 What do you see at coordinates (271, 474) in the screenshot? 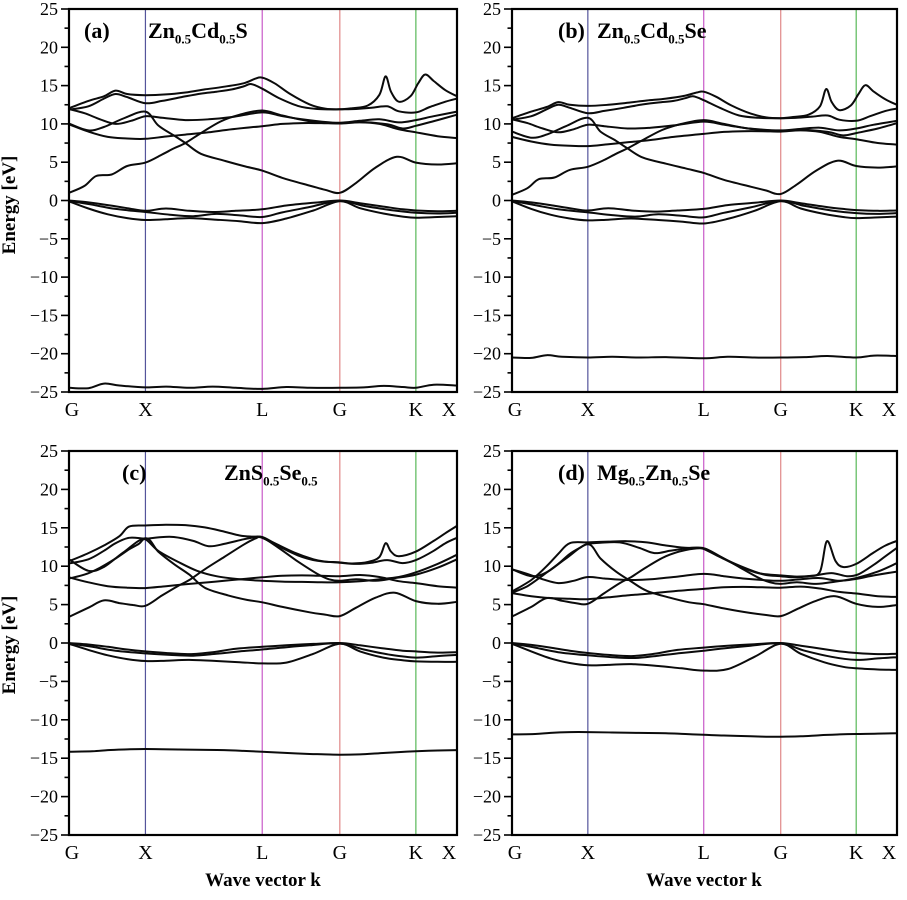
I see `panel-title-c: ZnS0.5Se0.5` at bounding box center [271, 474].